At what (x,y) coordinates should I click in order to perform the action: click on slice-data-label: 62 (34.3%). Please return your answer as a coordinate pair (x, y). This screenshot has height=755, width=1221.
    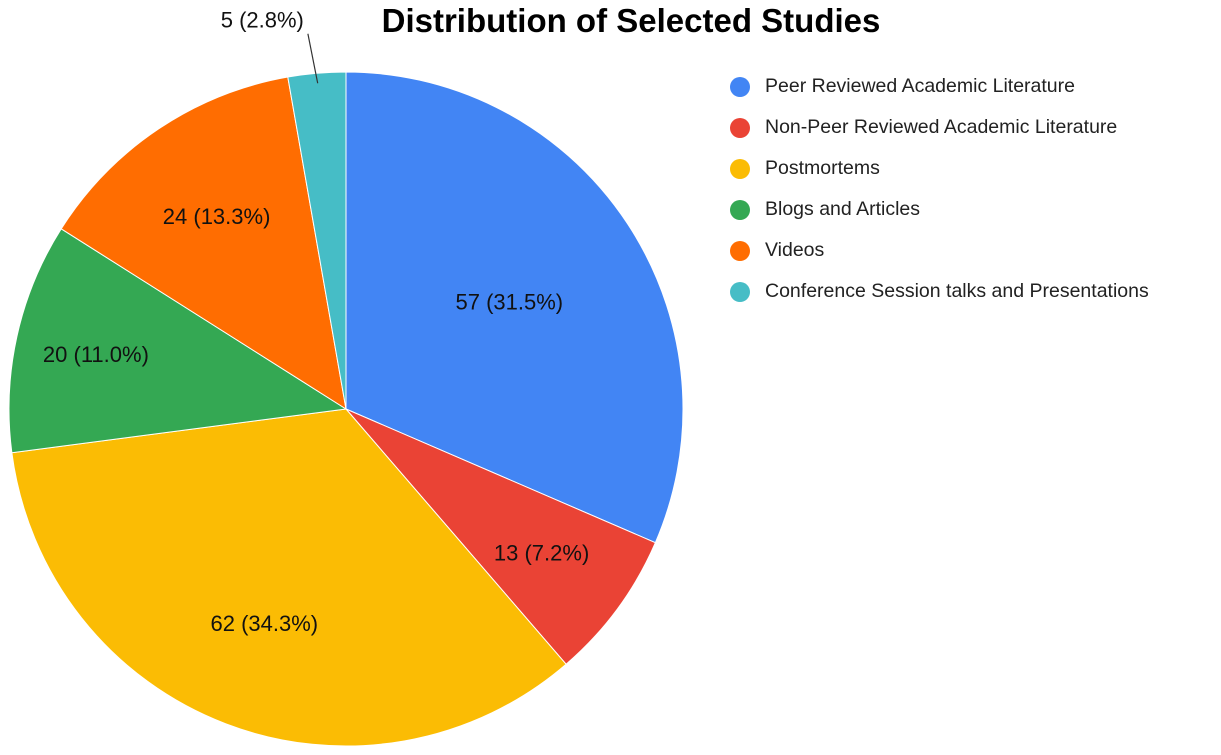
    Looking at the image, I should click on (264, 623).